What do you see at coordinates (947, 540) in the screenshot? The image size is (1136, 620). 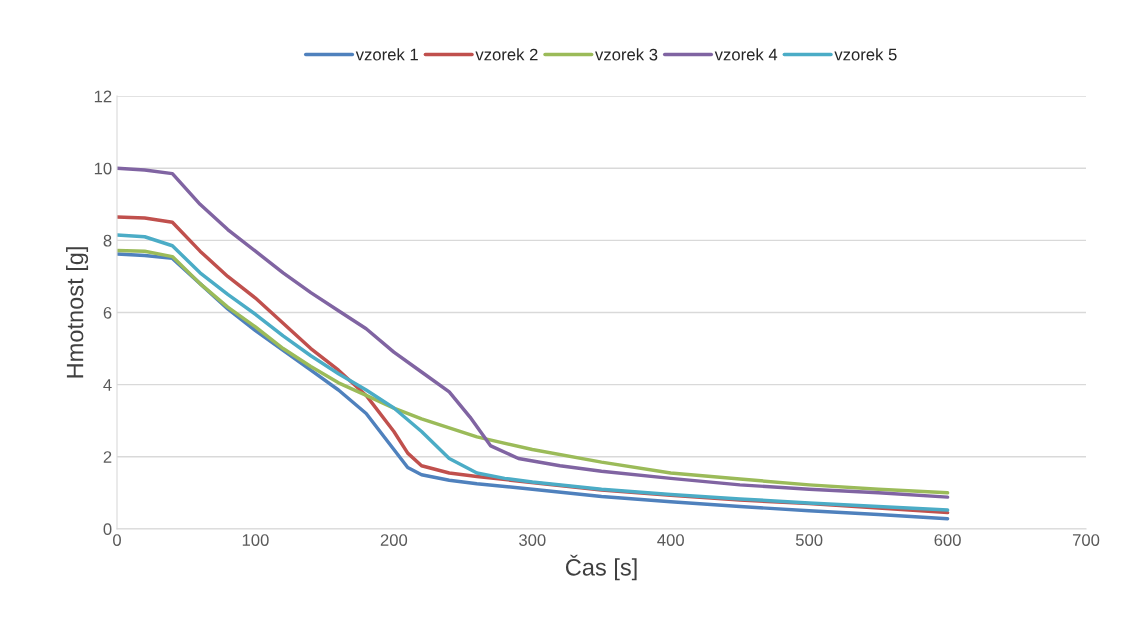 I see `x-tick-label: 600` at bounding box center [947, 540].